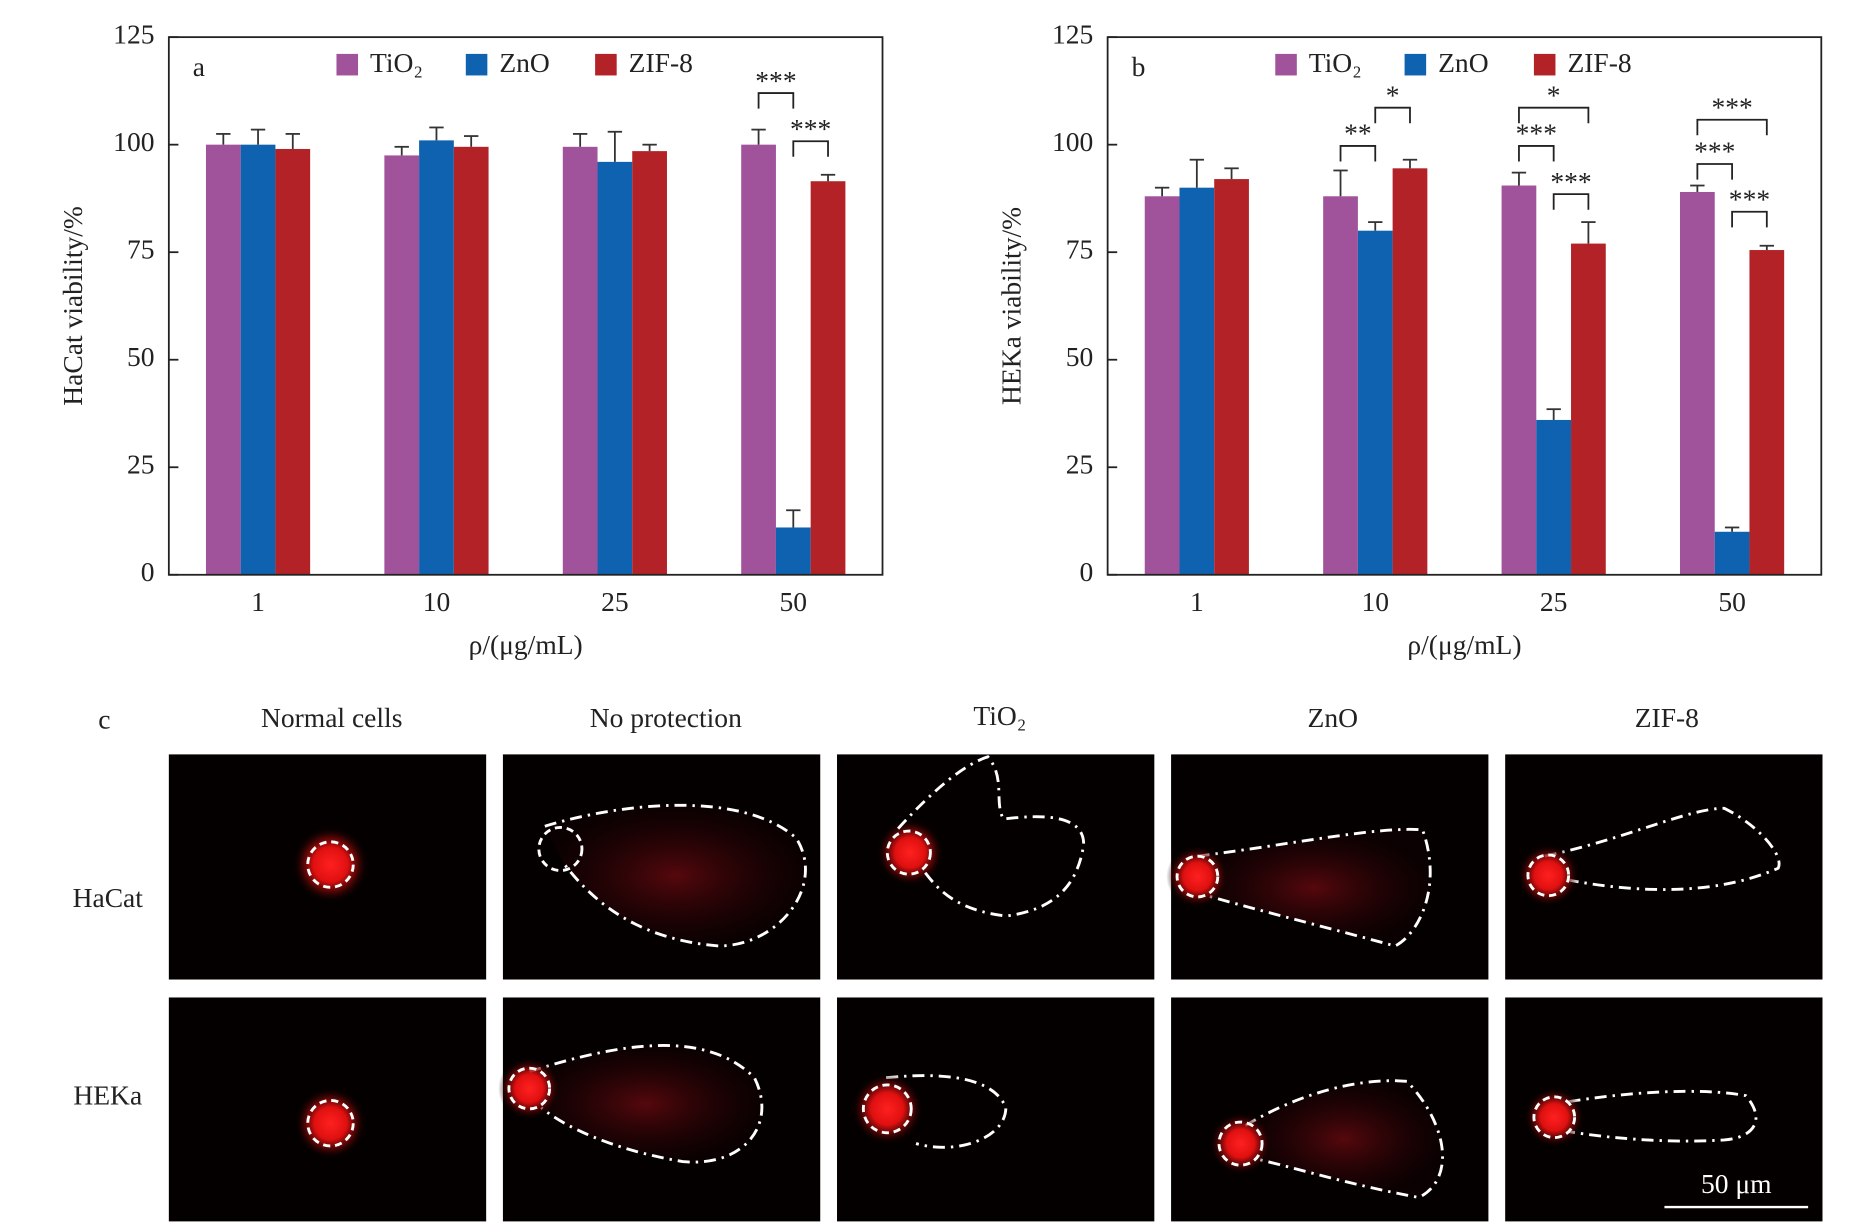 Image resolution: width=1868 pixels, height=1228 pixels. Describe the element at coordinates (1333, 717) in the screenshot. I see `column-title: ZnO` at that location.